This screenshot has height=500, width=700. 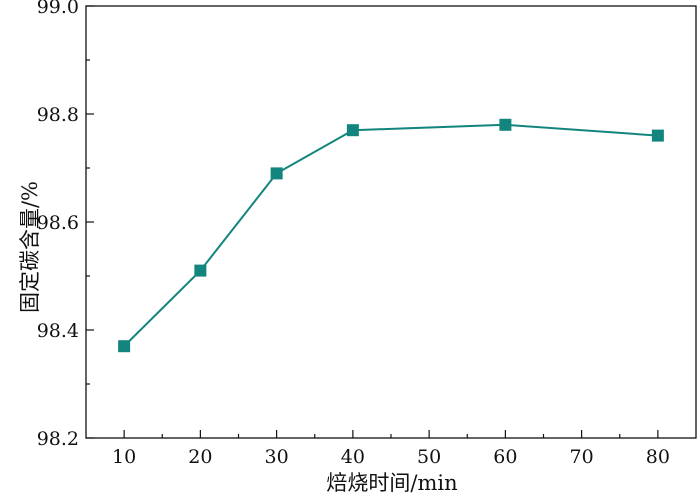 I want to click on y-tick-label: 98.8, so click(x=58, y=115).